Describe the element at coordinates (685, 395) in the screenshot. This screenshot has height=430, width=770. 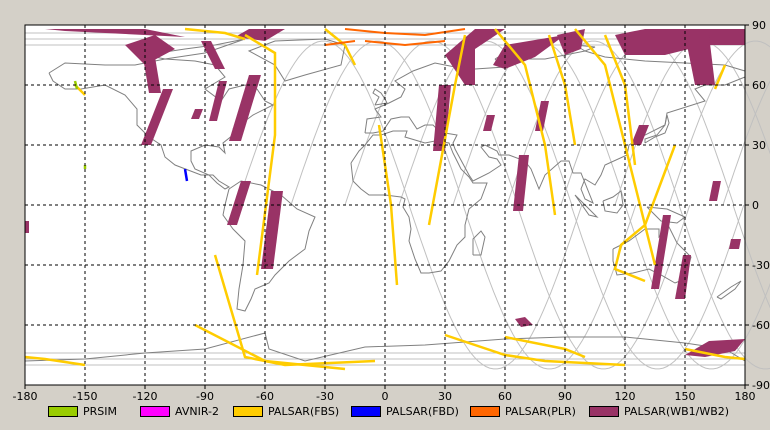
I see `lon-tick-label: 150` at that location.